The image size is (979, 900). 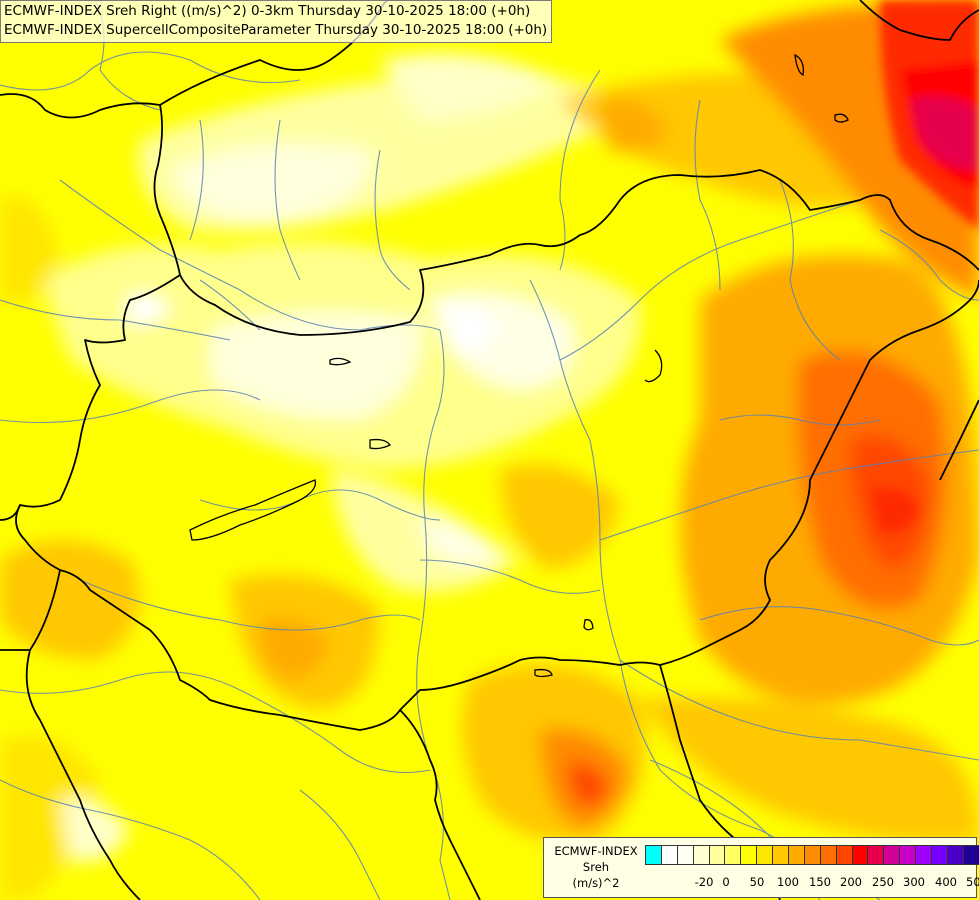 I want to click on legend-tick-label: 100, so click(x=788, y=882).